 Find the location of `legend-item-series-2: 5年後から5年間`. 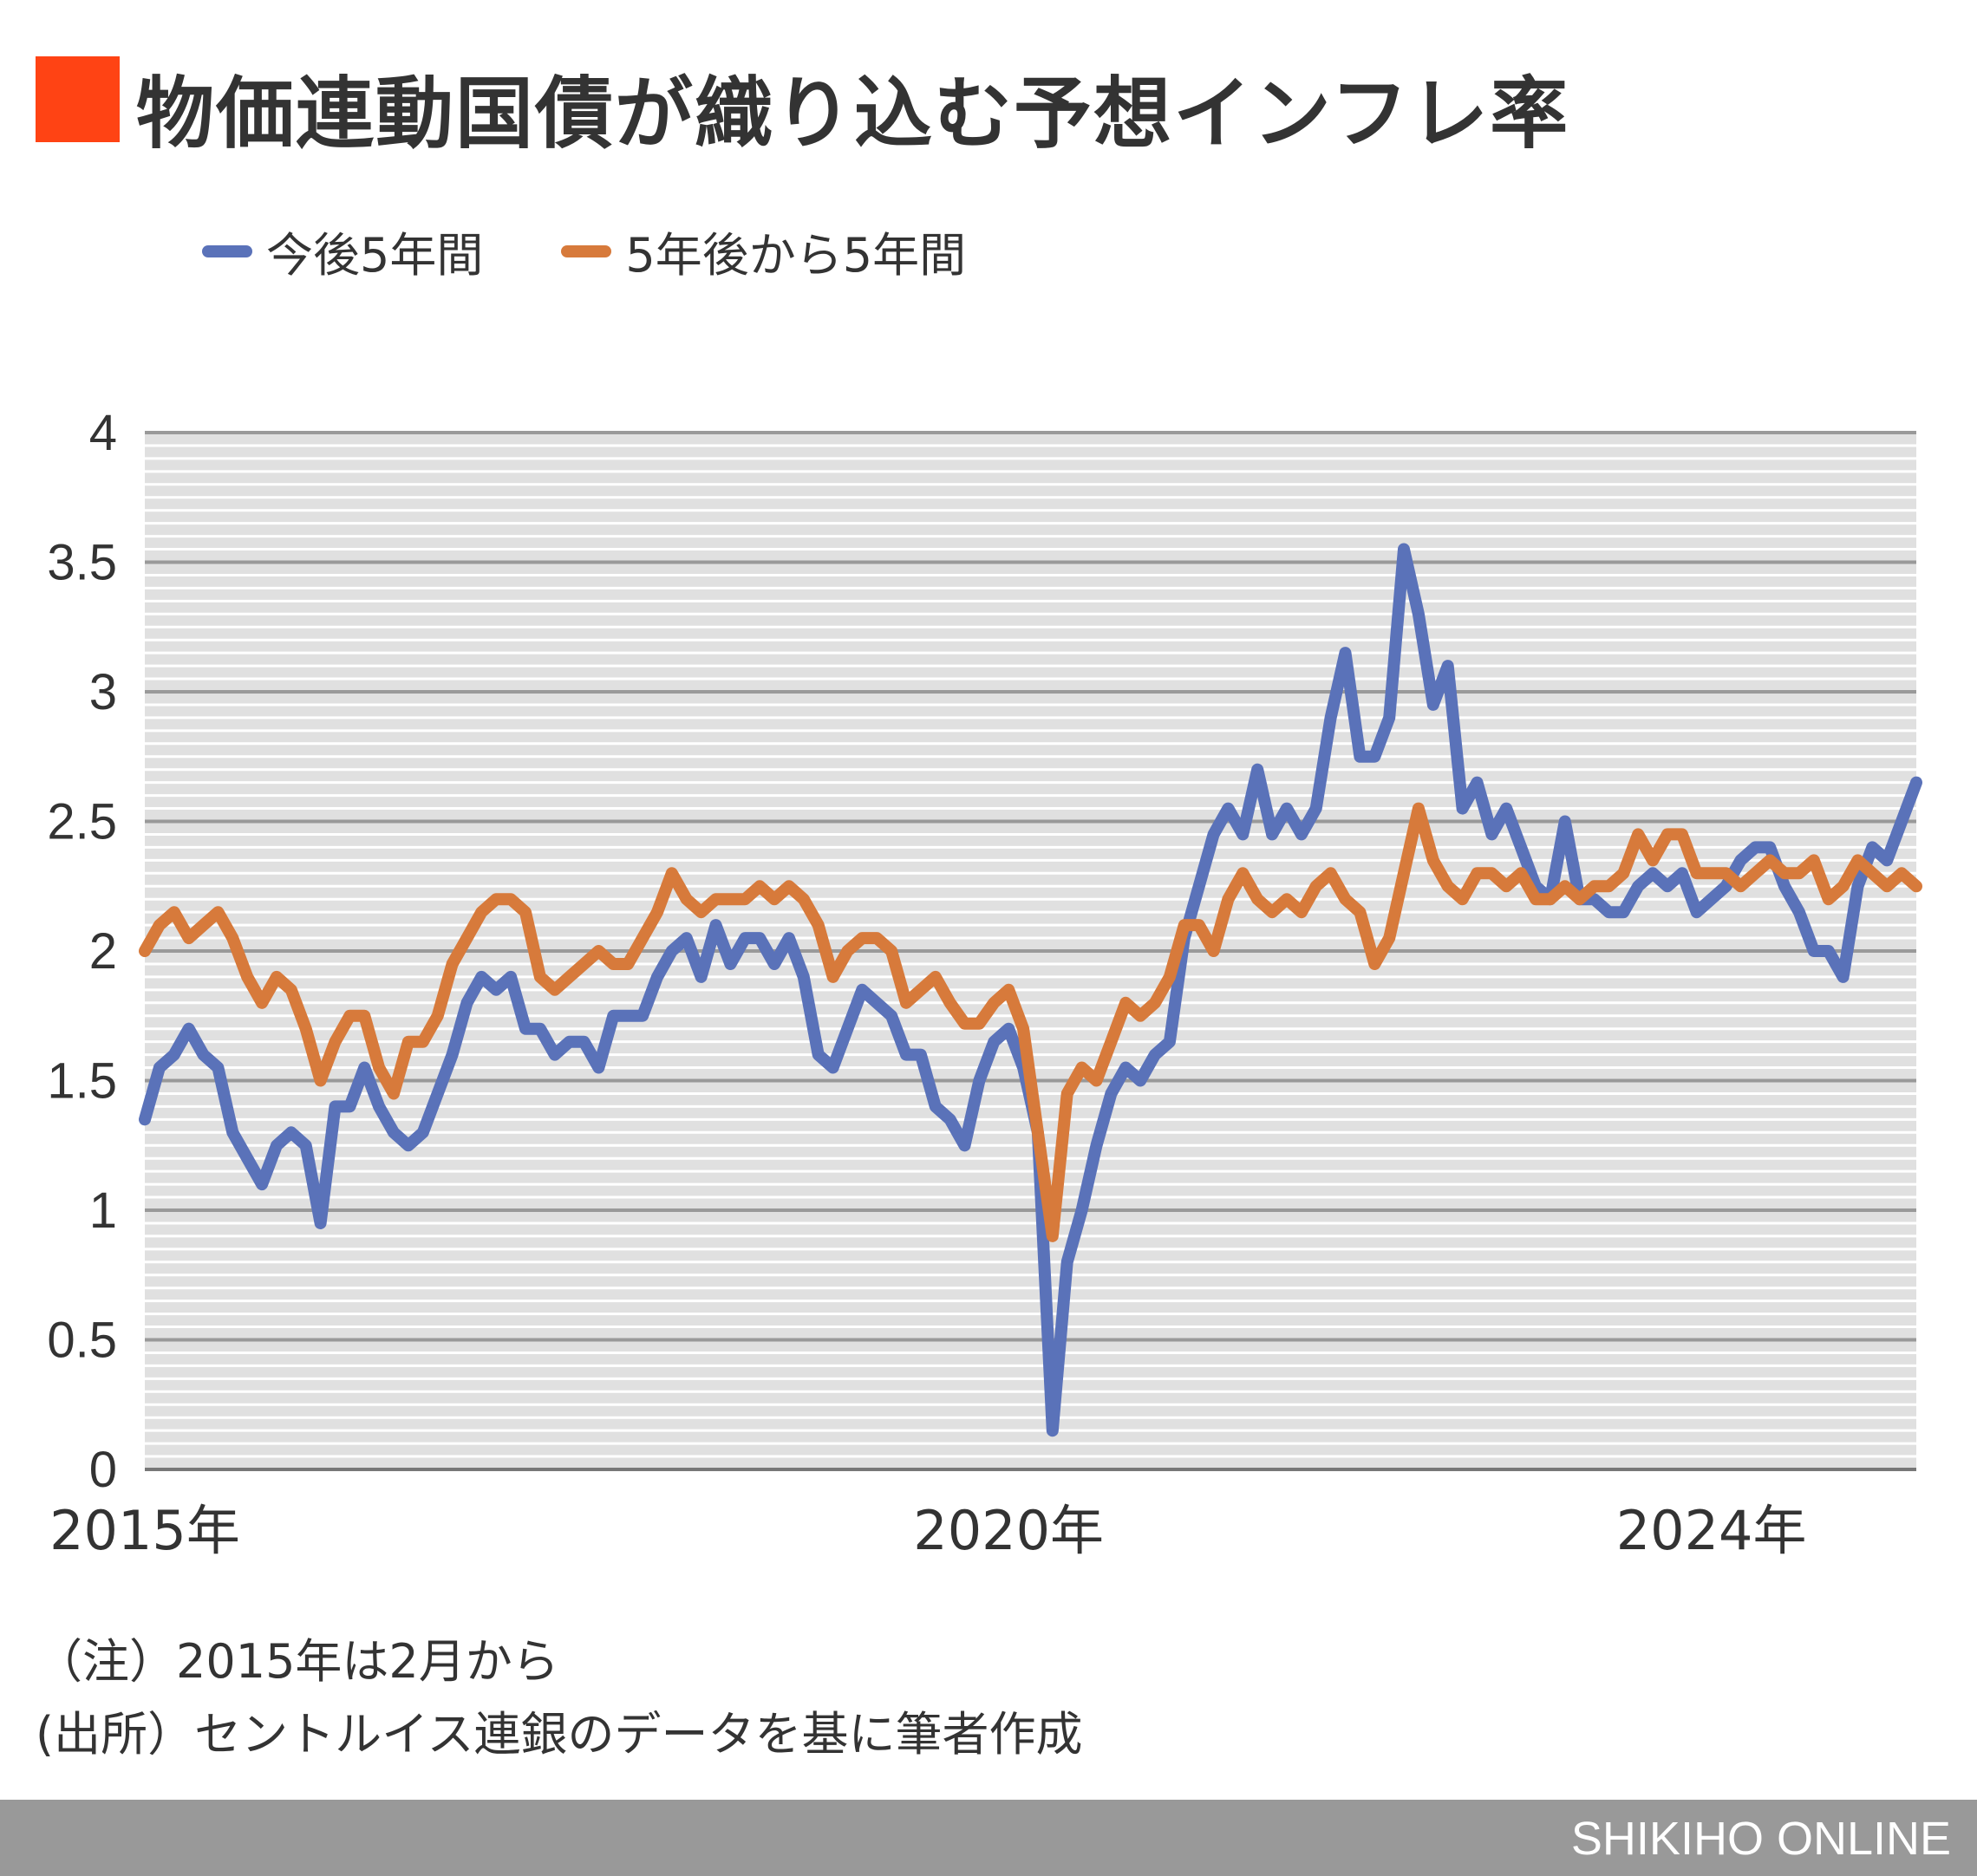

legend-item-series-2: 5年後から5年間 is located at coordinates (763, 251).